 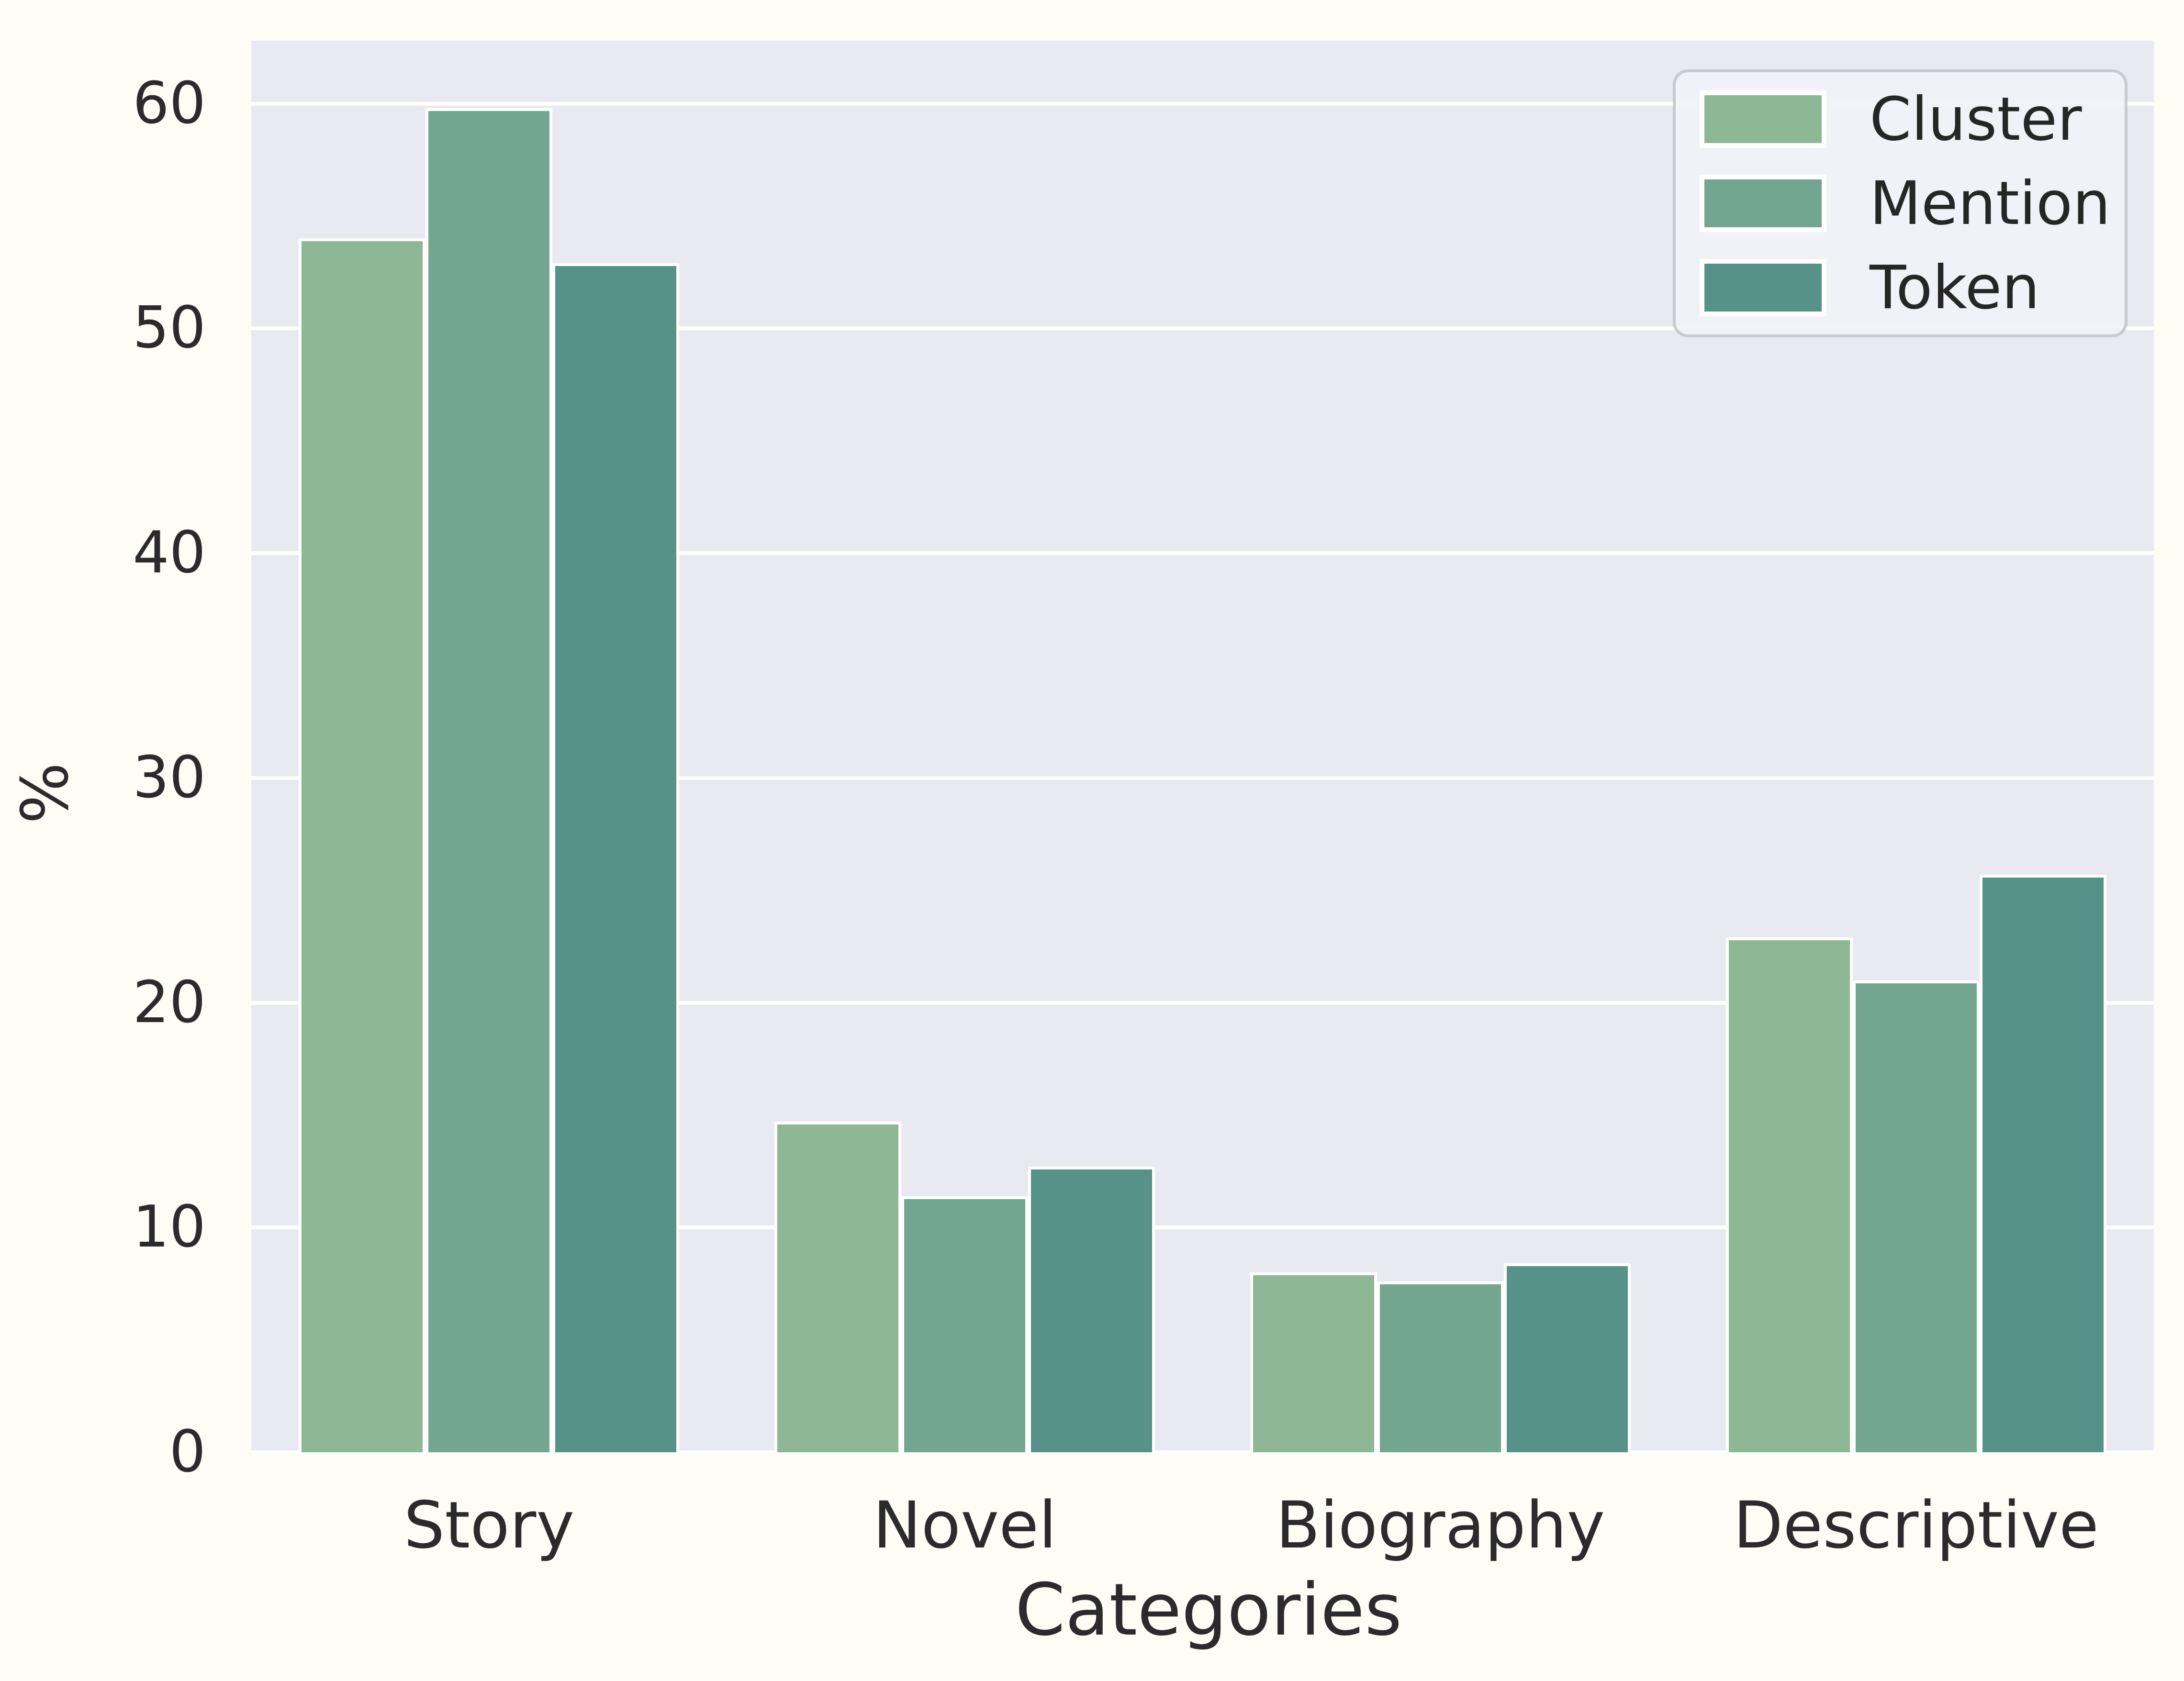 I want to click on bar-cluster-descriptive, so click(x=1789, y=1194).